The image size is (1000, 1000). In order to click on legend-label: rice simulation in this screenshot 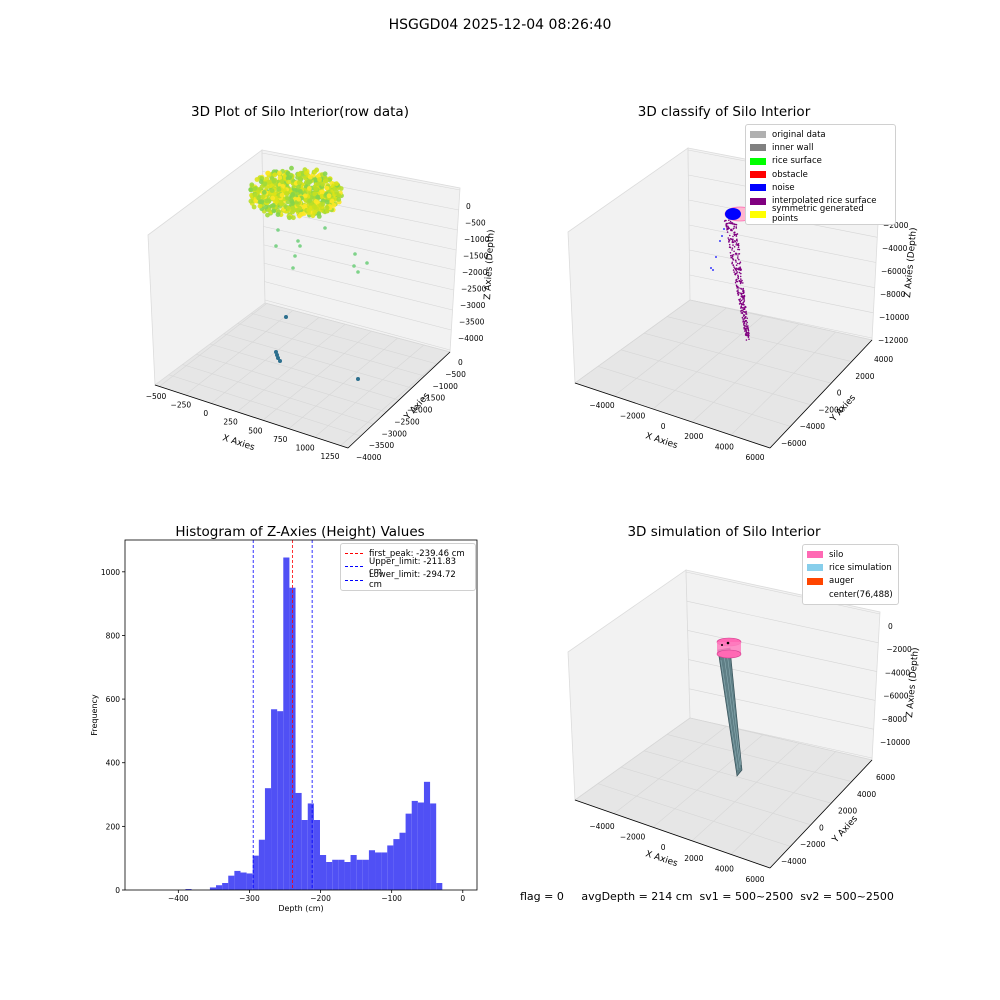, I will do `click(860, 567)`.